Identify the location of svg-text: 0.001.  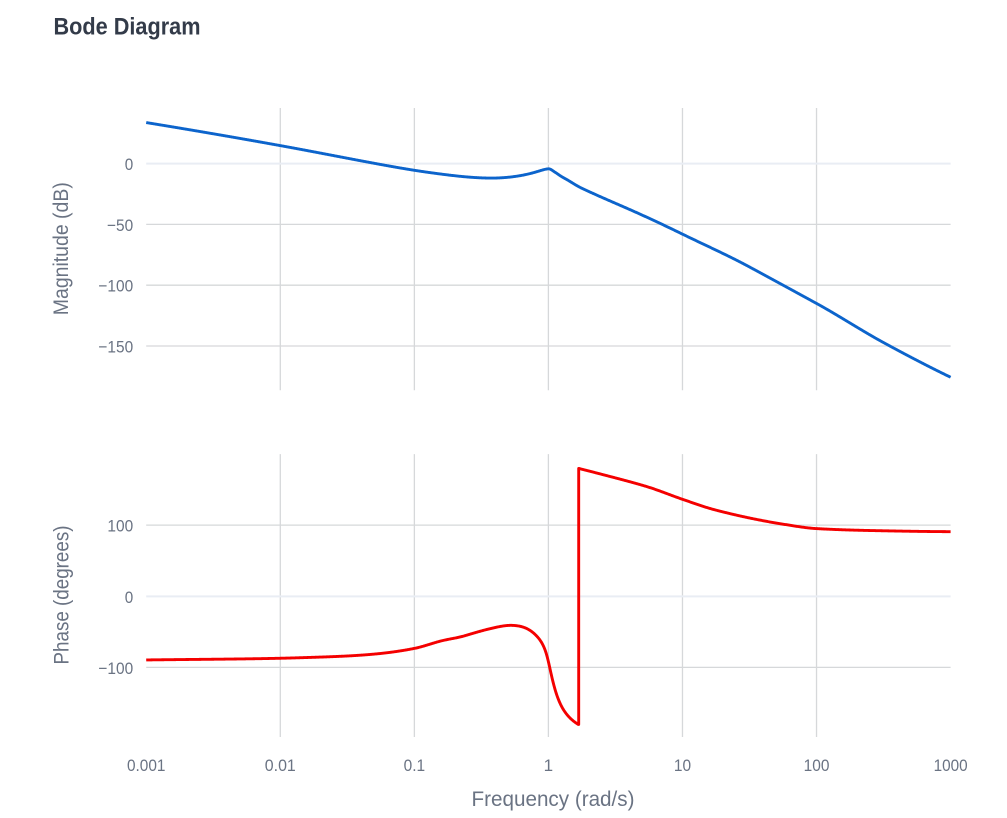
(146, 765).